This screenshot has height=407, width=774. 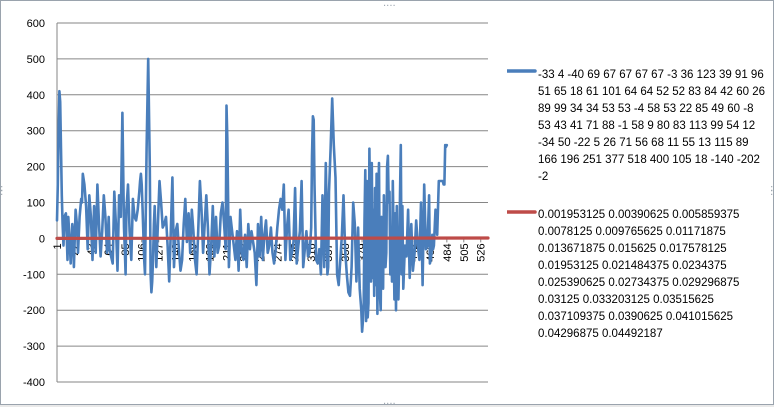 I want to click on y-tick-label: 500, so click(x=36, y=60).